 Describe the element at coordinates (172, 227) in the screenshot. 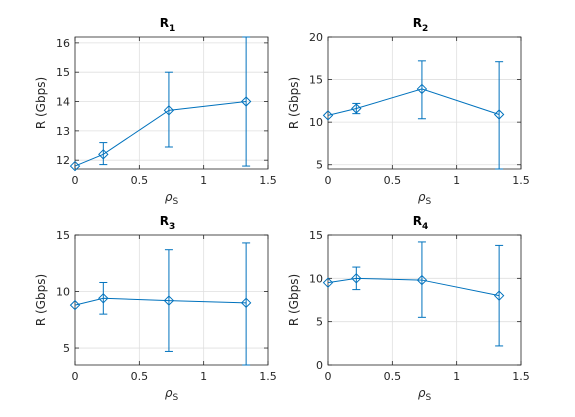

I see `chart-title-subscript: 3` at that location.